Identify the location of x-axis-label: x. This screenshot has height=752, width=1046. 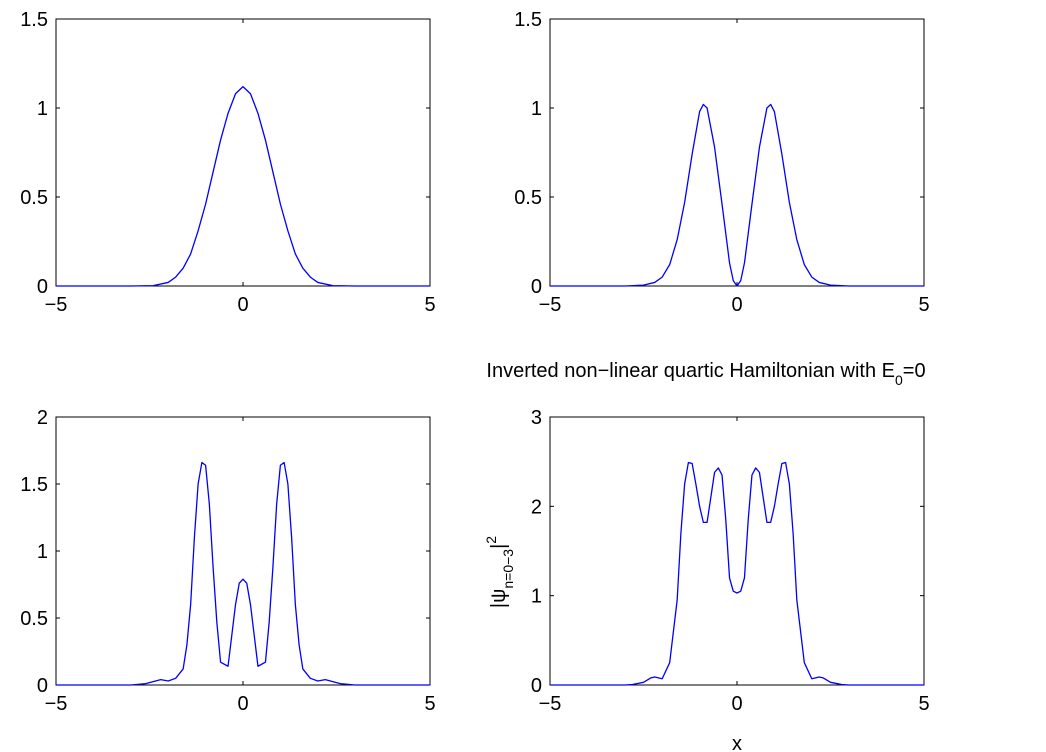
(737, 742).